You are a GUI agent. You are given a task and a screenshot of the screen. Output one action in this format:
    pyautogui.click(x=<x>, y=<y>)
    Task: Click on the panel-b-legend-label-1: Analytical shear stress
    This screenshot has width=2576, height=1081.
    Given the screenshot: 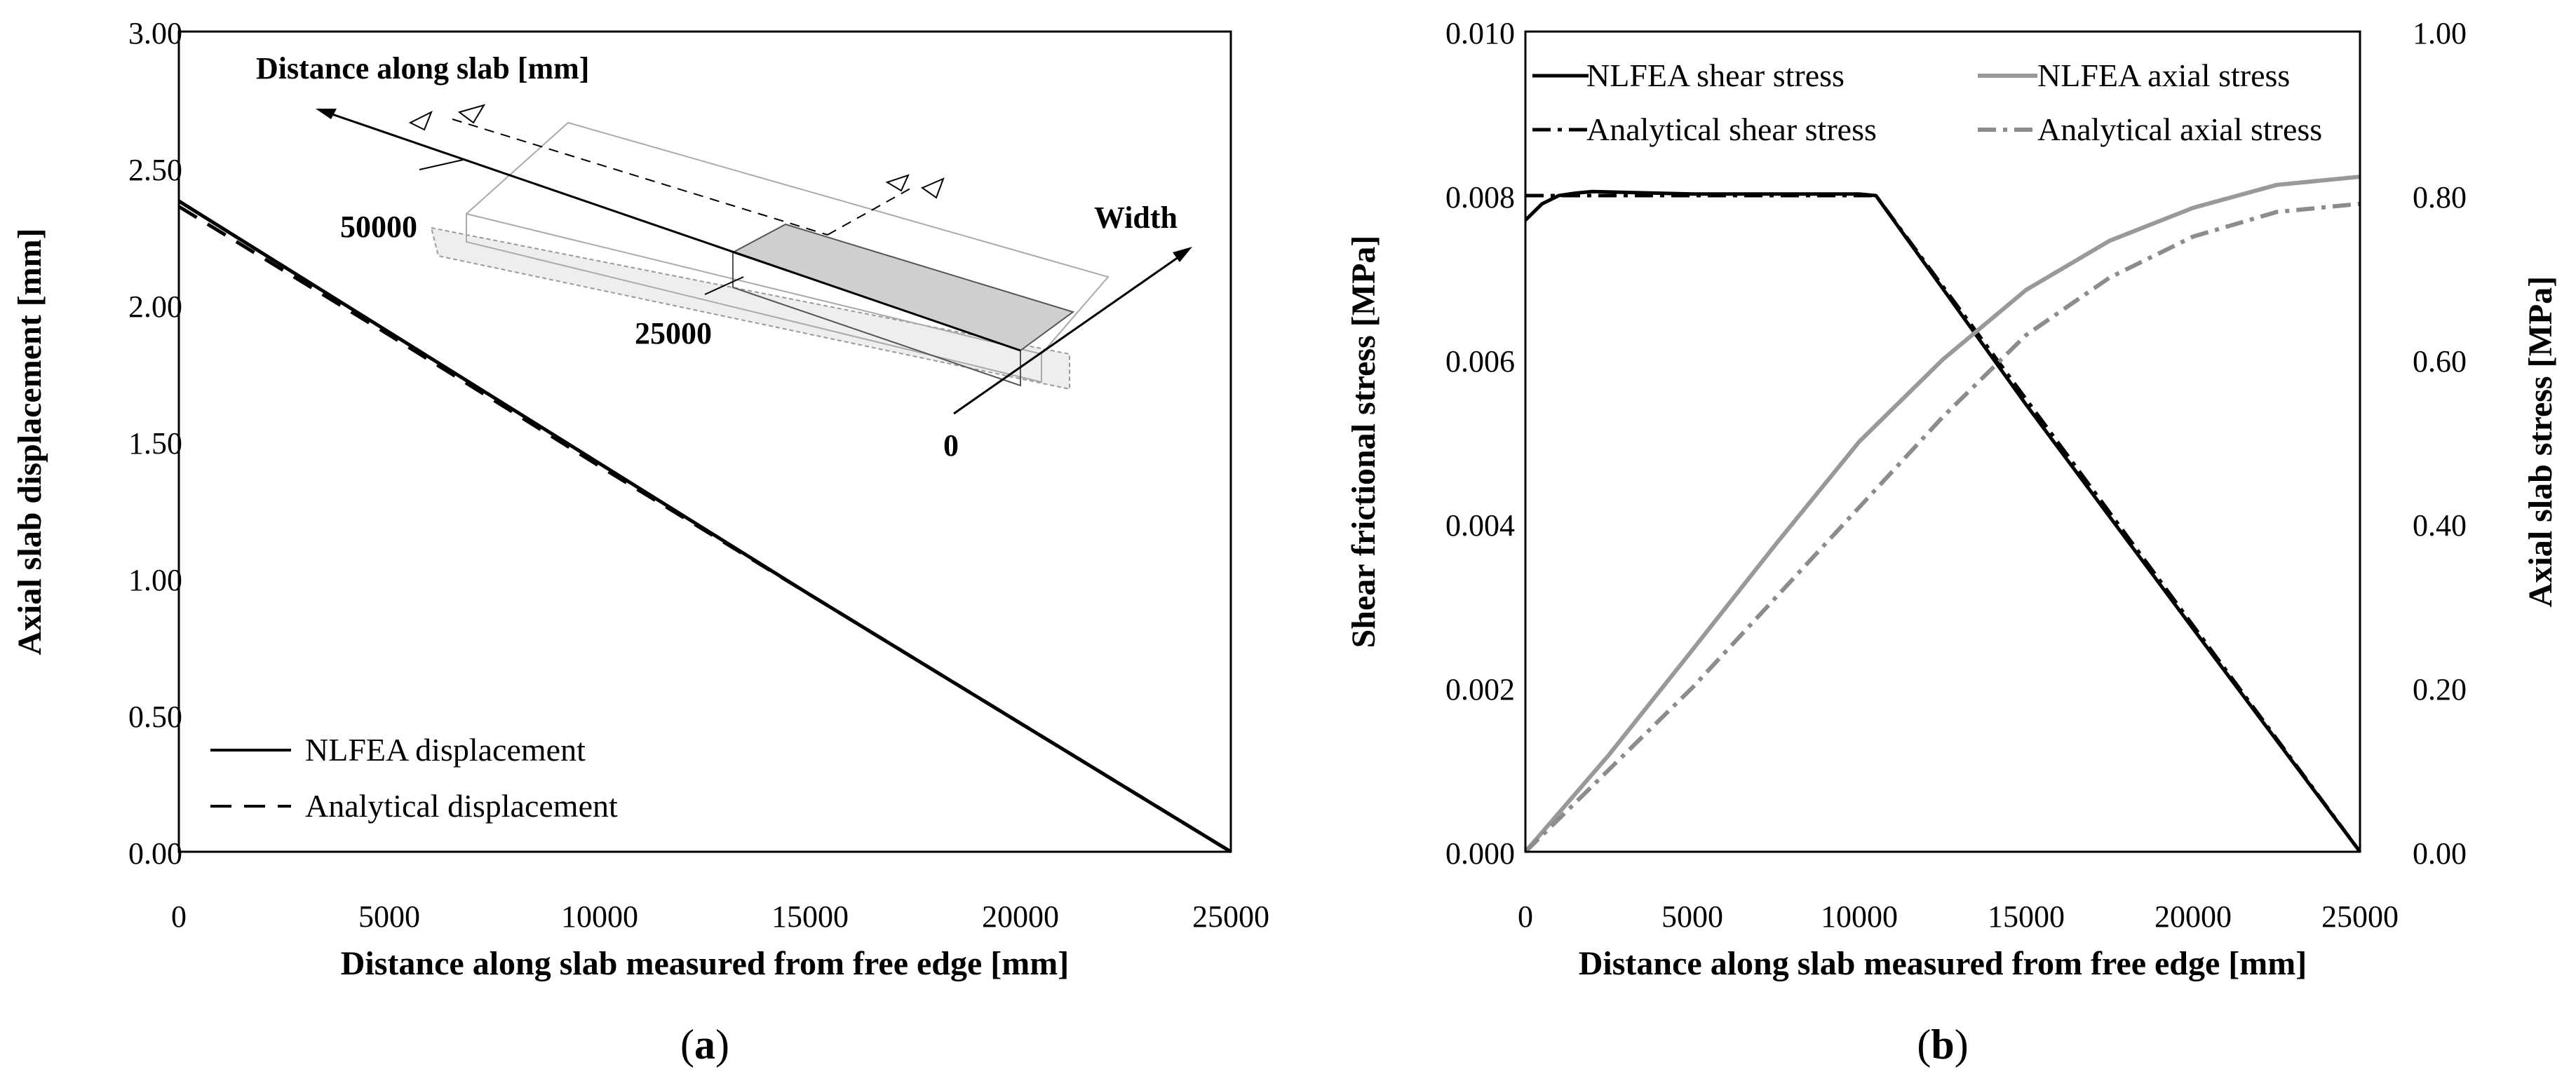 What is the action you would take?
    pyautogui.click(x=1731, y=129)
    